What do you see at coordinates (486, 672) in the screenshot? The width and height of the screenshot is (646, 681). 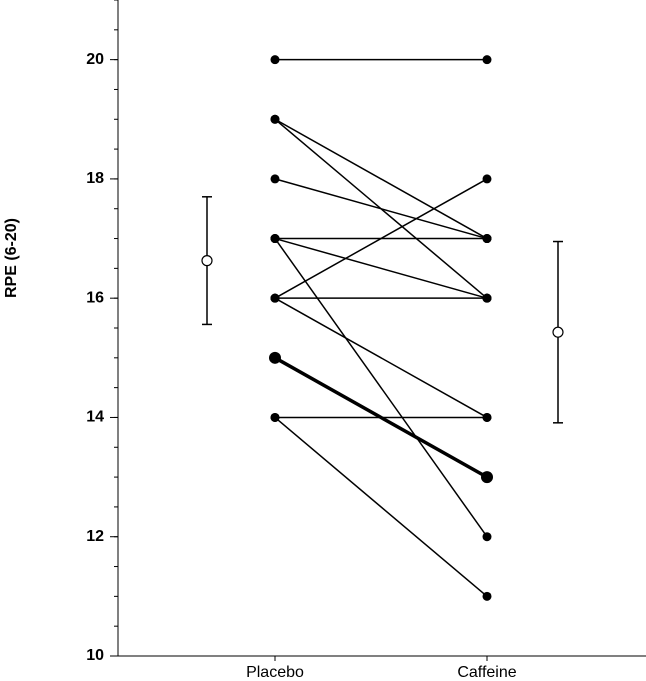 I see `x-tick-label: Caffeine` at bounding box center [486, 672].